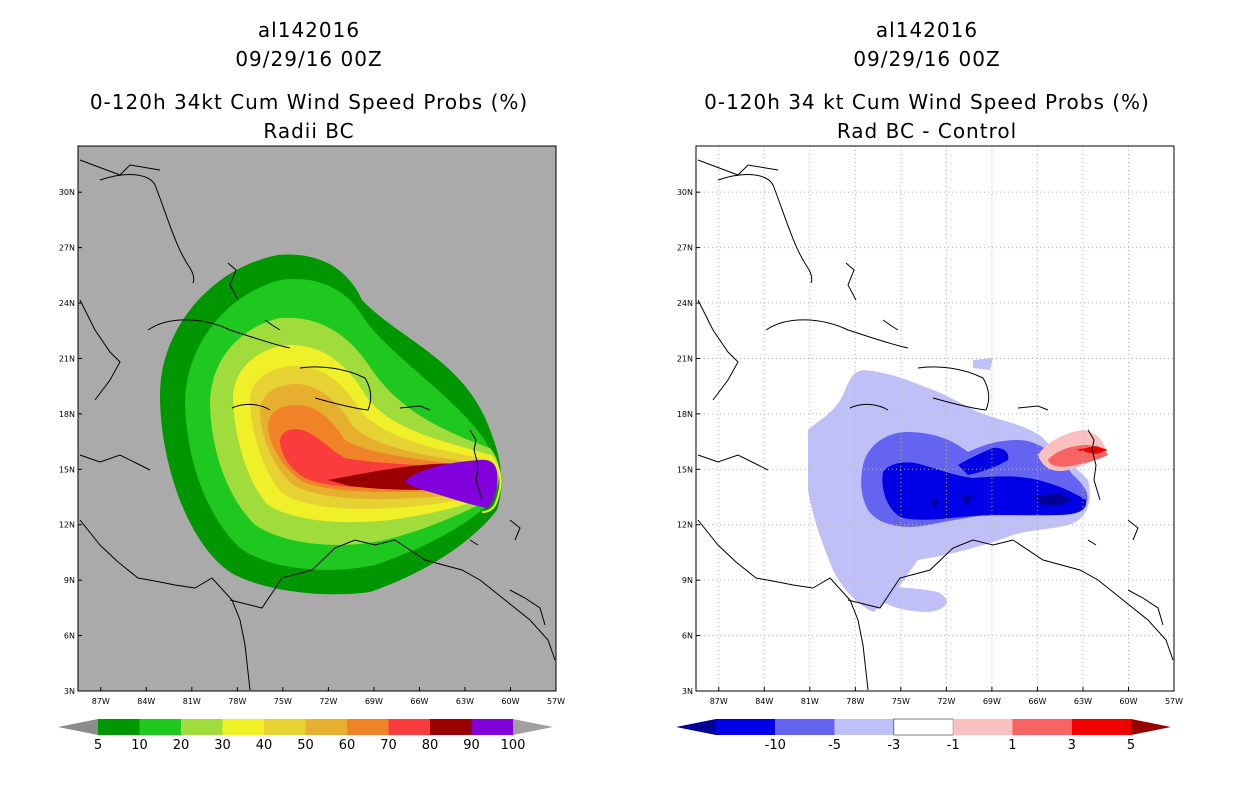  I want to click on contour-minus-1-top, so click(983, 364).